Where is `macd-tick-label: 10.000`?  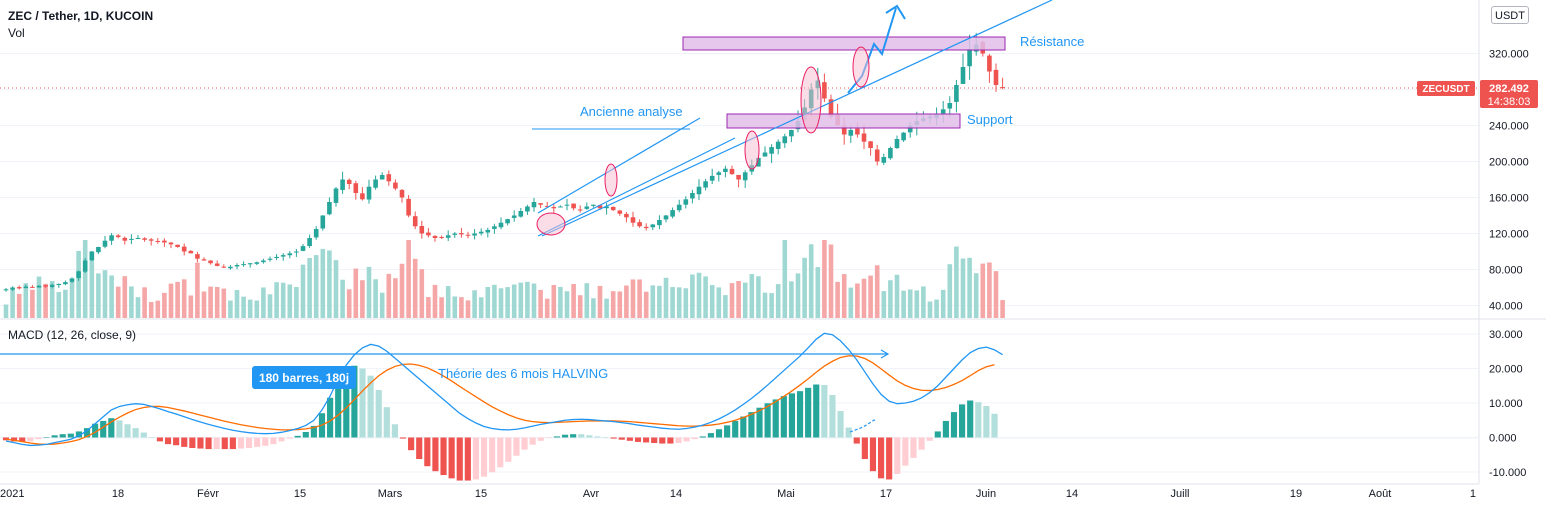
macd-tick-label: 10.000 is located at coordinates (1506, 404).